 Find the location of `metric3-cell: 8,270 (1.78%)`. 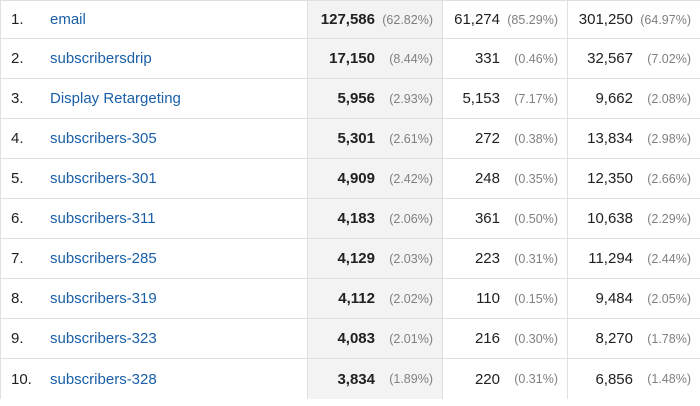

metric3-cell: 8,270 (1.78%) is located at coordinates (633, 338).